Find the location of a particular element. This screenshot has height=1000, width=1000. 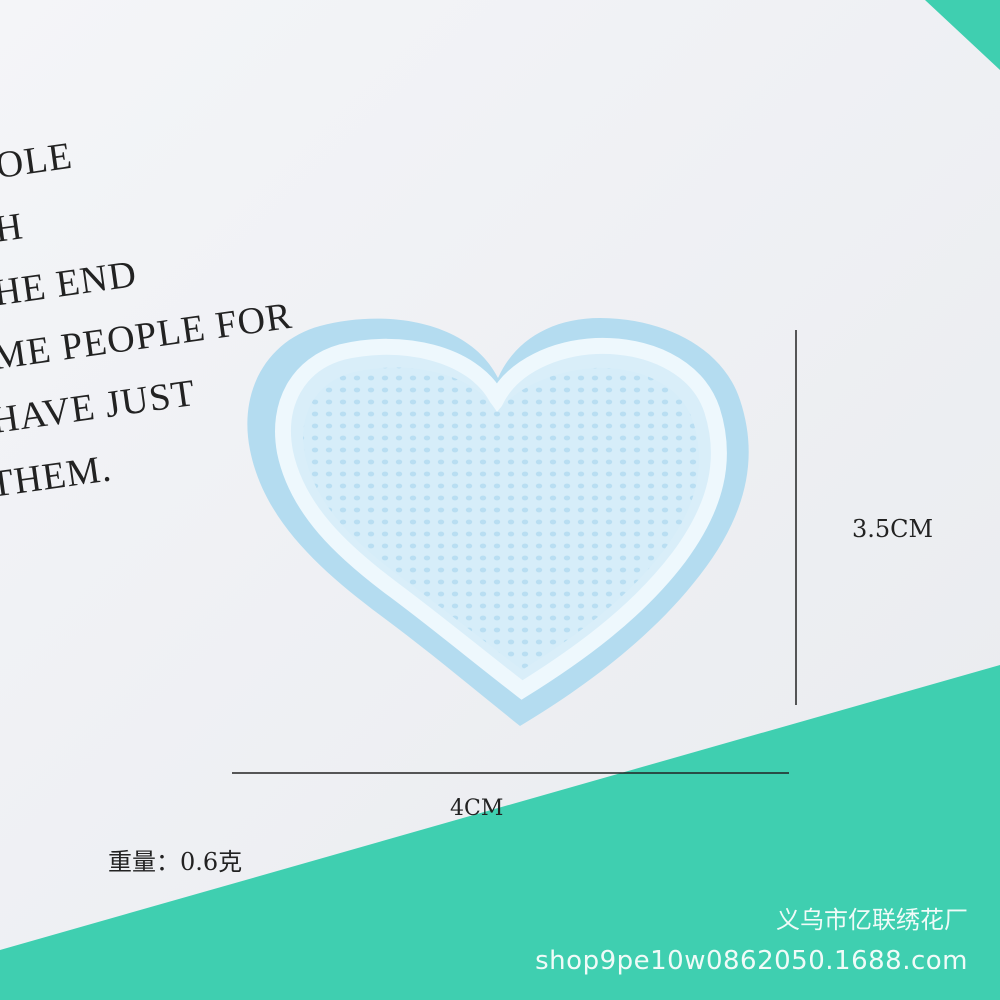

width-label: 4CM is located at coordinates (477, 808).